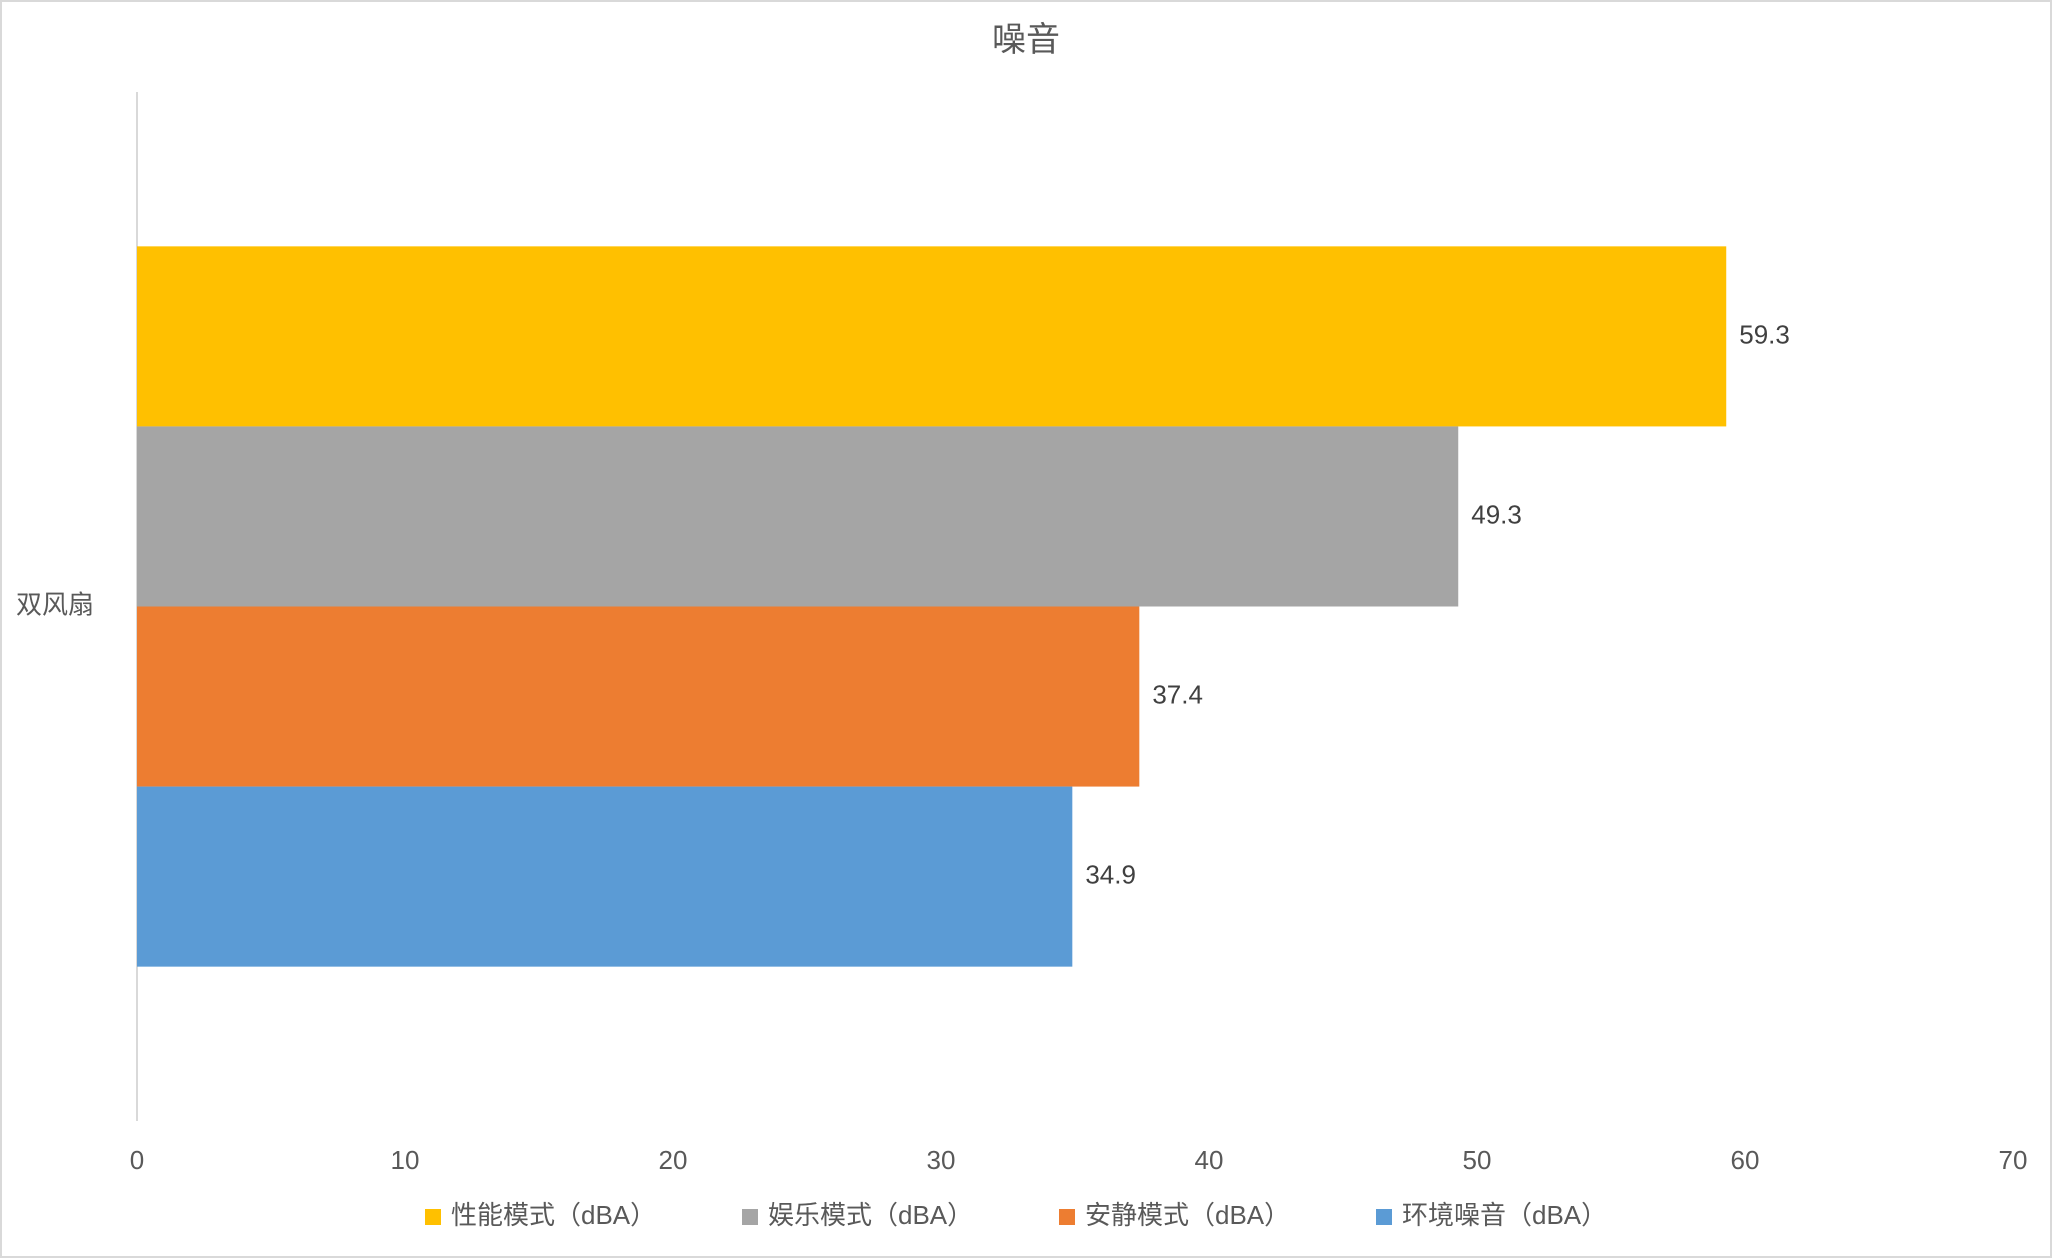 The width and height of the screenshot is (2052, 1258). I want to click on chart-title: 噪音, so click(1026, 40).